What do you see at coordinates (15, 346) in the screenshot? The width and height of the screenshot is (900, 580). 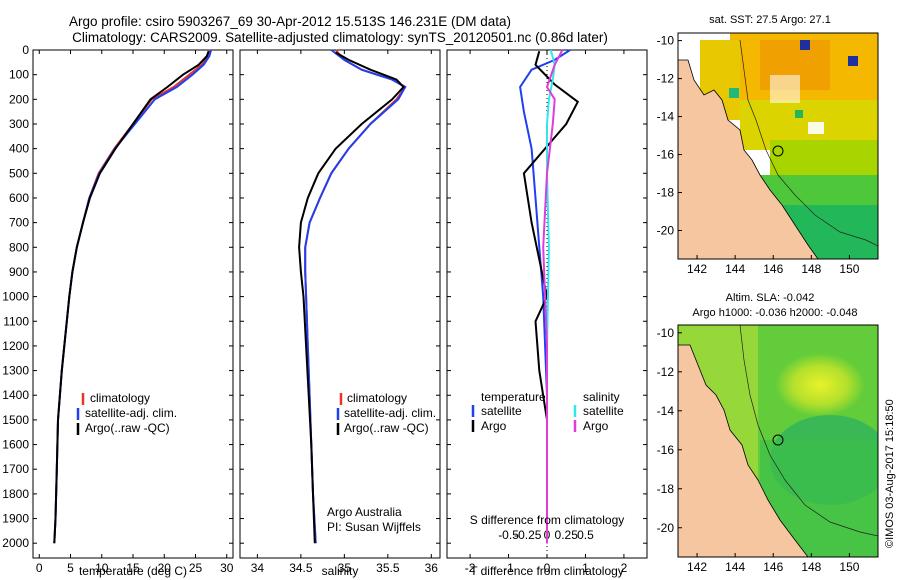 I see `y-tick-label: 1200` at bounding box center [15, 346].